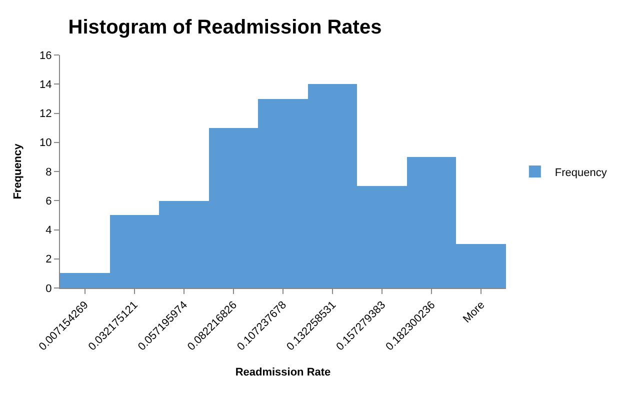  Describe the element at coordinates (49, 172) in the screenshot. I see `y-tick-label: 8` at that location.